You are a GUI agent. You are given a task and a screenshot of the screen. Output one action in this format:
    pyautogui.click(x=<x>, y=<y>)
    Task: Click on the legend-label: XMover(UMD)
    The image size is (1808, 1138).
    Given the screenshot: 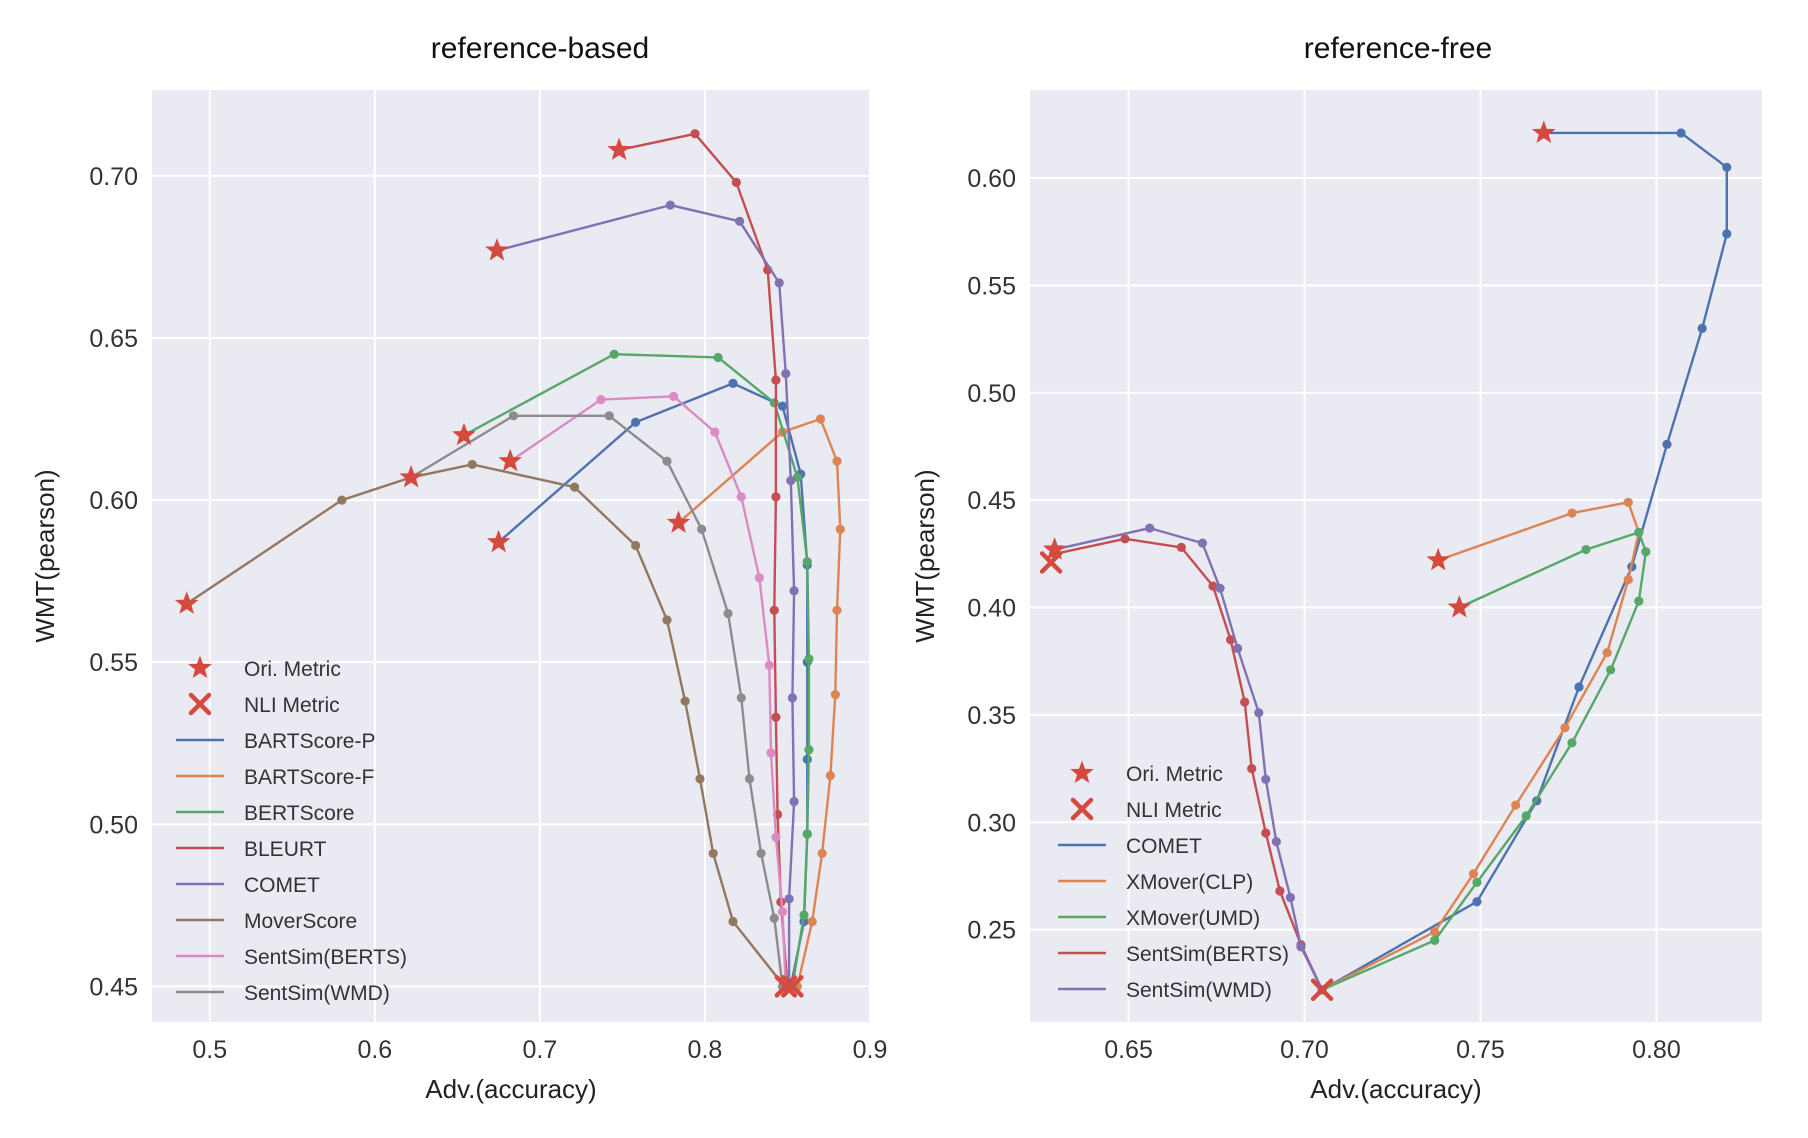 What is the action you would take?
    pyautogui.click(x=1193, y=918)
    